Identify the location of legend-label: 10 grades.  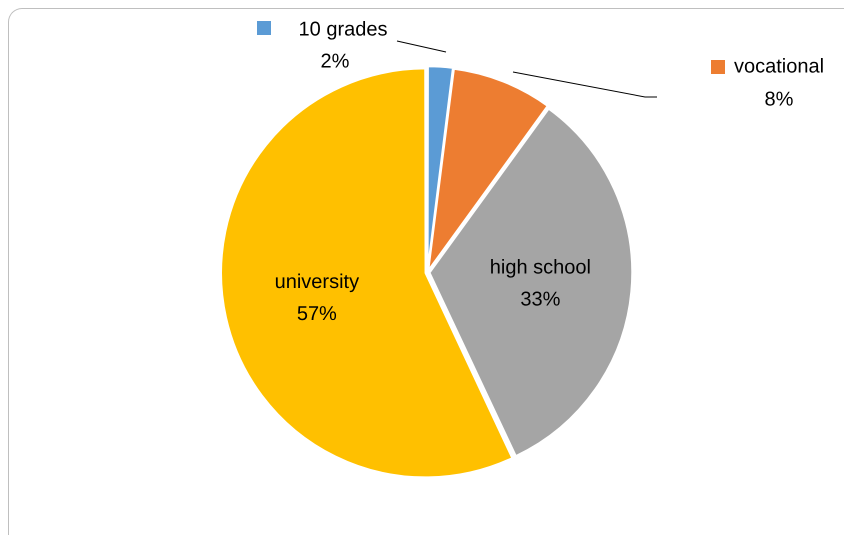
(343, 29).